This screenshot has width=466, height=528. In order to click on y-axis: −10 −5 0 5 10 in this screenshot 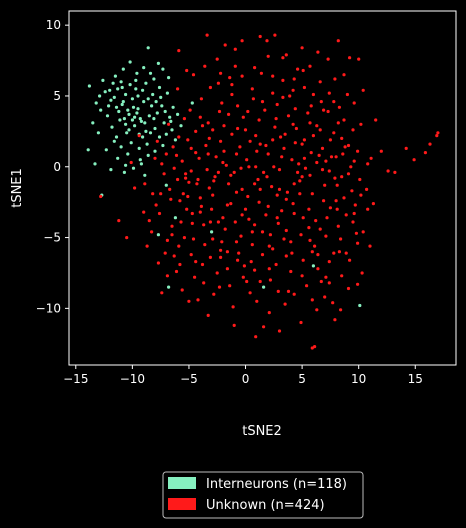, I will do `click(52, 166)`.